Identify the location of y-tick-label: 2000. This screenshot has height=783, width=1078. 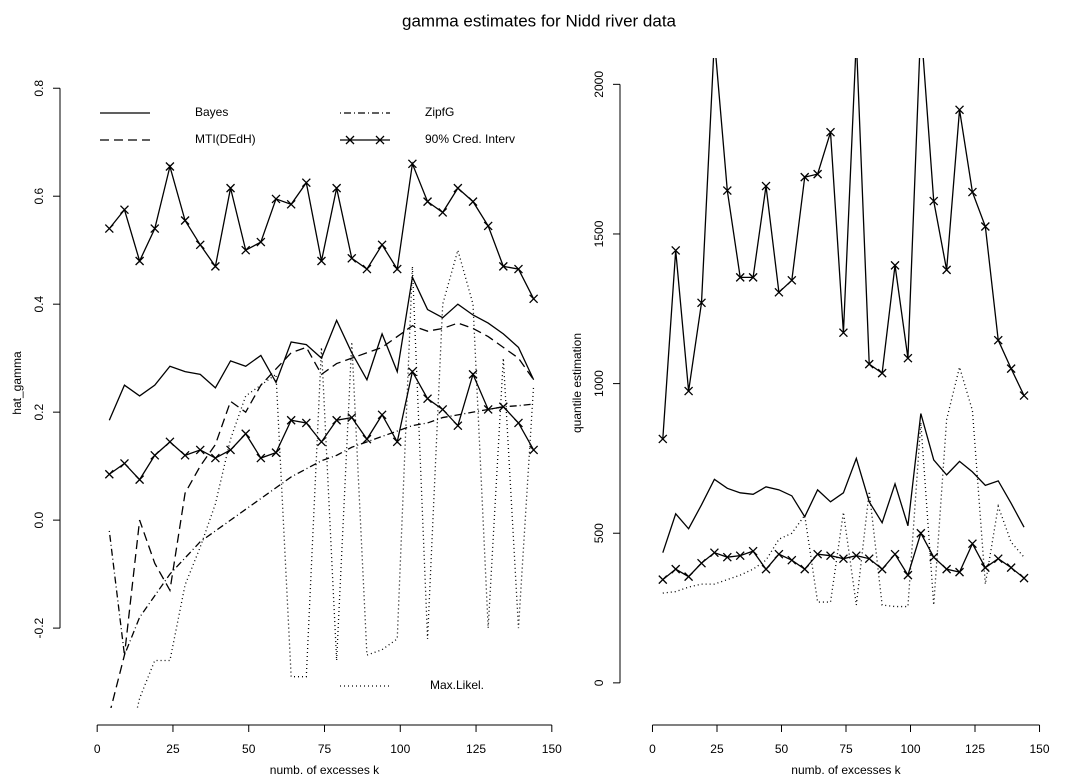
(599, 84).